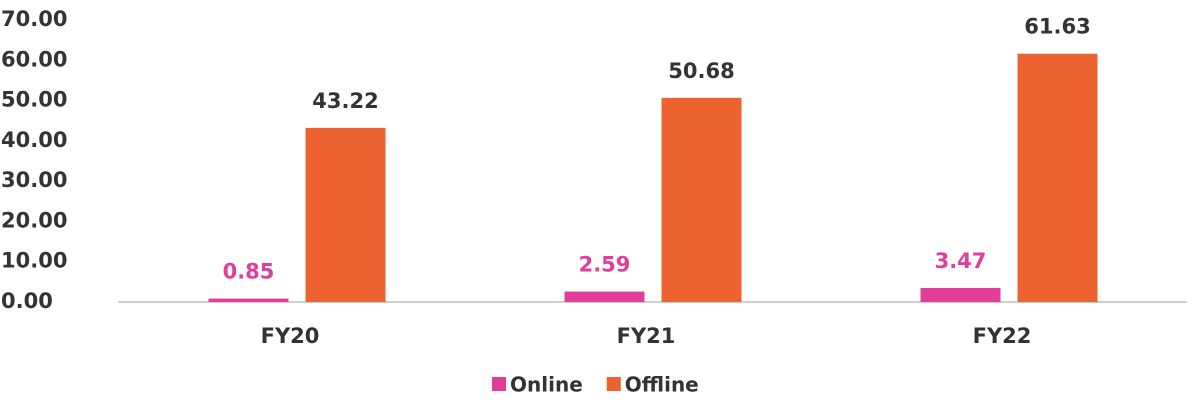  I want to click on y-tick-label: 30.00, so click(34, 180).